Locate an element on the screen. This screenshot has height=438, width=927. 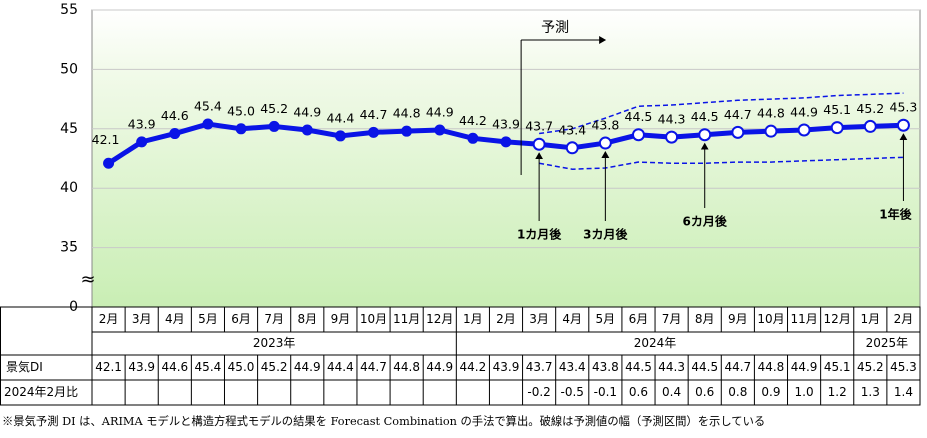
y-tick-label: 50 is located at coordinates (69, 69).